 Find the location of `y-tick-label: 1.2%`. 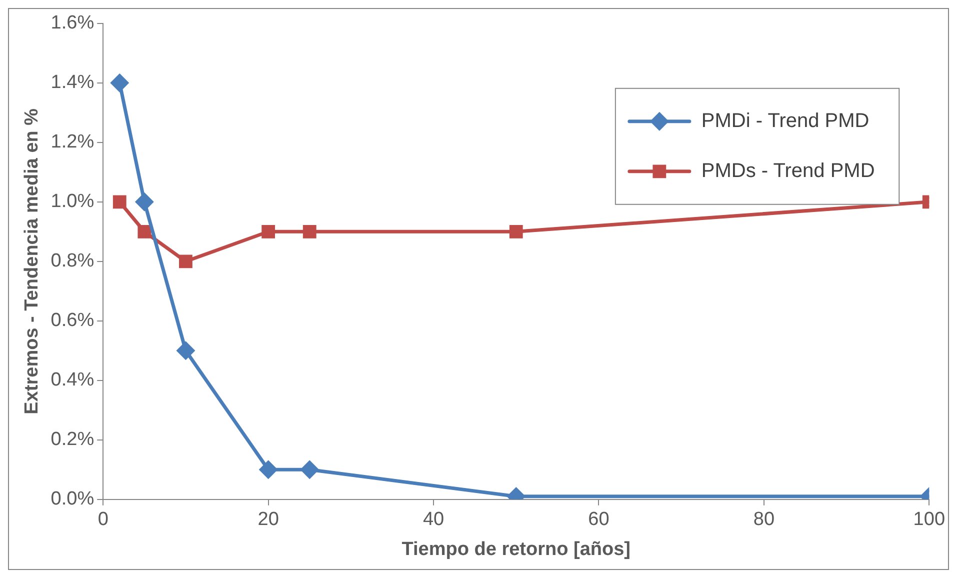

y-tick-label: 1.2% is located at coordinates (72, 142).